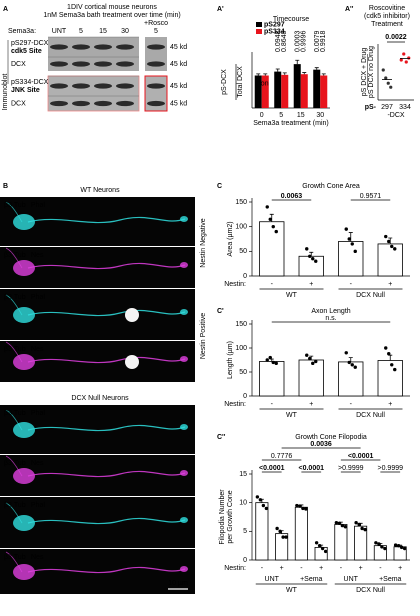  What do you see at coordinates (243, 474) in the screenshot?
I see `y-tick-label: 15` at bounding box center [243, 474].